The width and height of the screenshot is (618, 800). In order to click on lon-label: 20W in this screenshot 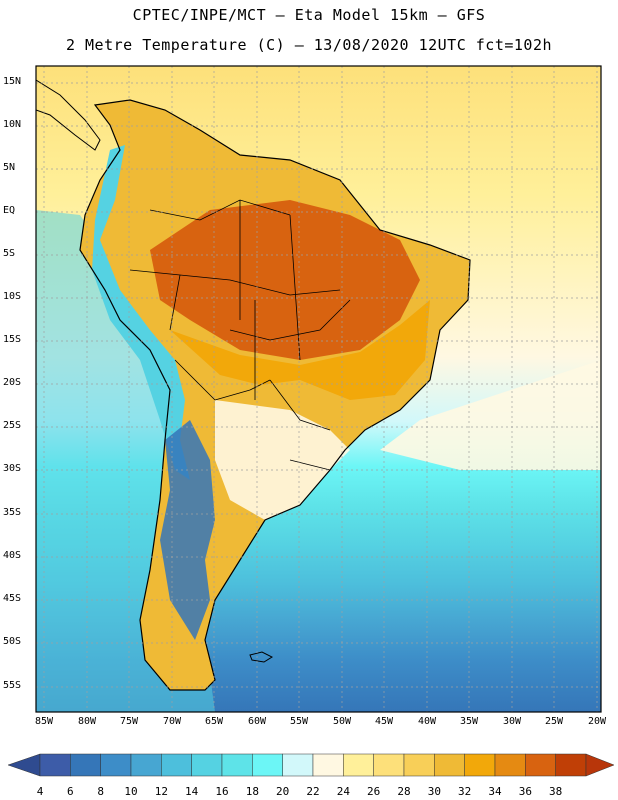, I will do `click(597, 721)`.